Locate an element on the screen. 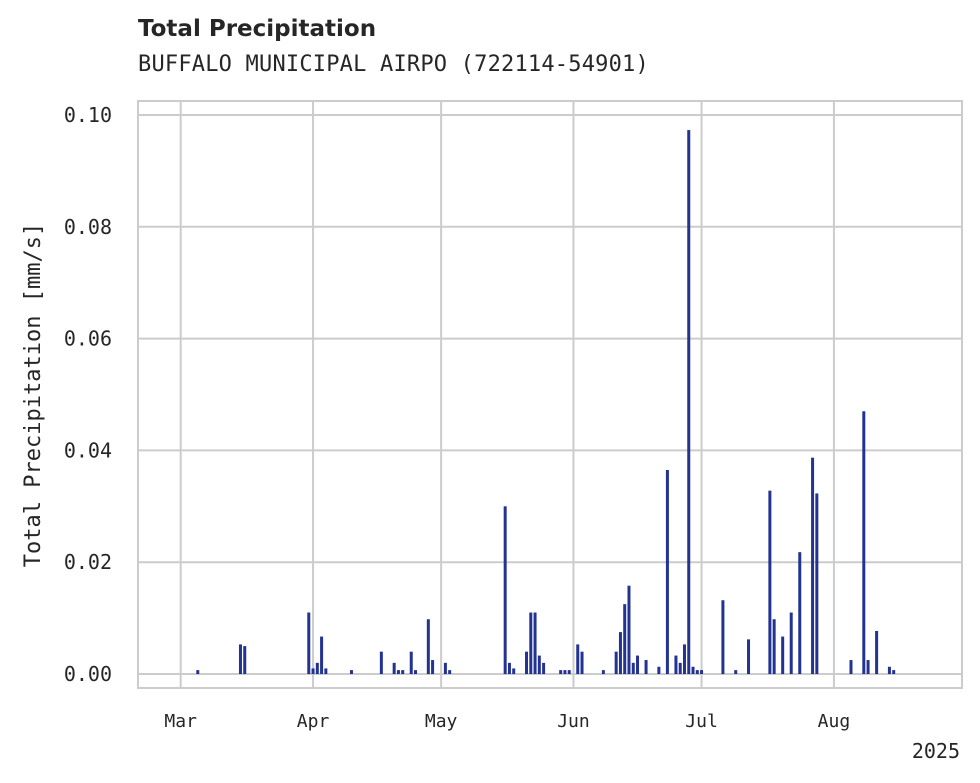  y-tick-label: 0.06 is located at coordinates (88, 339).